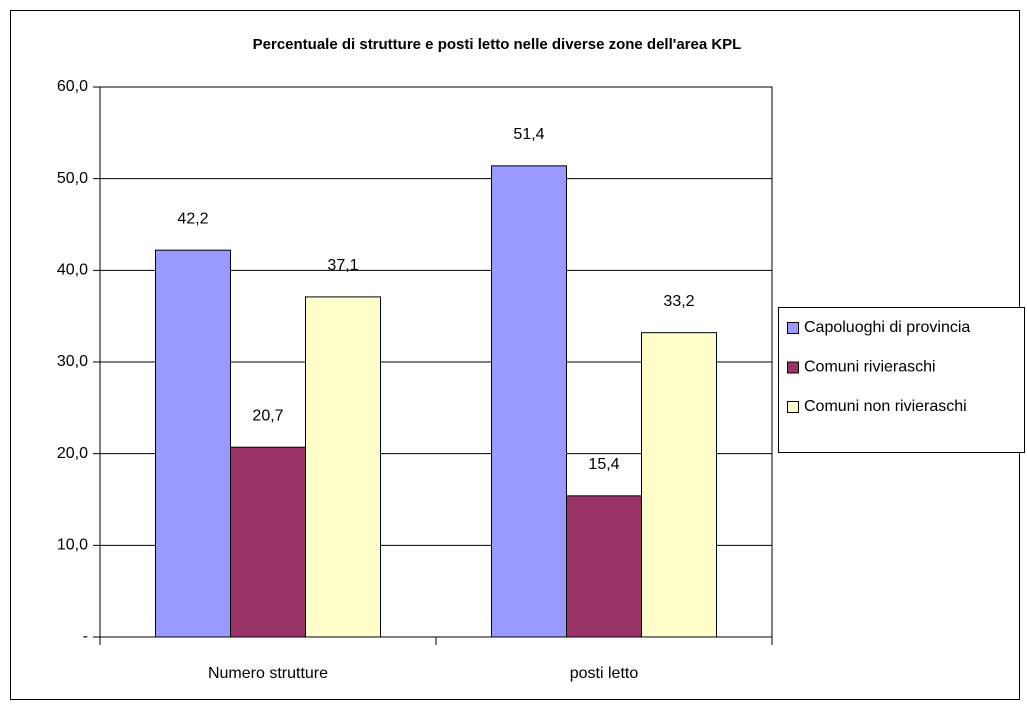  I want to click on data-label: 20,7, so click(267, 415).